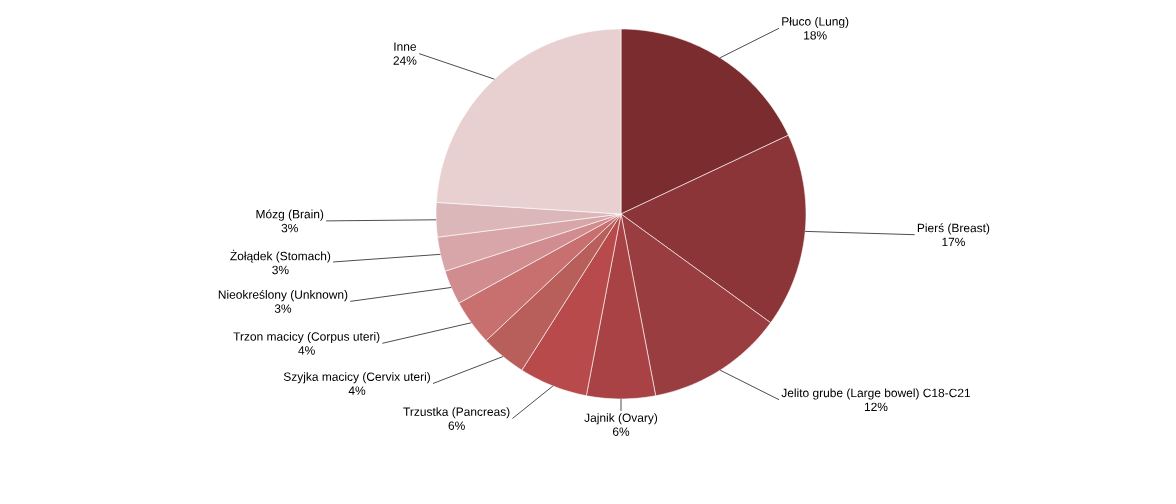 The height and width of the screenshot is (504, 1176). Describe the element at coordinates (456, 413) in the screenshot. I see `slice-label: Trzustka (Pancreas)` at that location.